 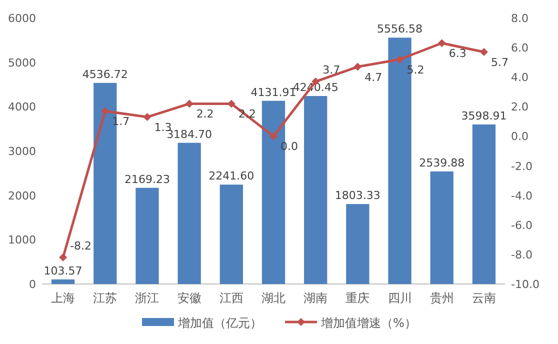 What do you see at coordinates (22, 63) in the screenshot?
I see `y-tick-label: 5000` at bounding box center [22, 63].